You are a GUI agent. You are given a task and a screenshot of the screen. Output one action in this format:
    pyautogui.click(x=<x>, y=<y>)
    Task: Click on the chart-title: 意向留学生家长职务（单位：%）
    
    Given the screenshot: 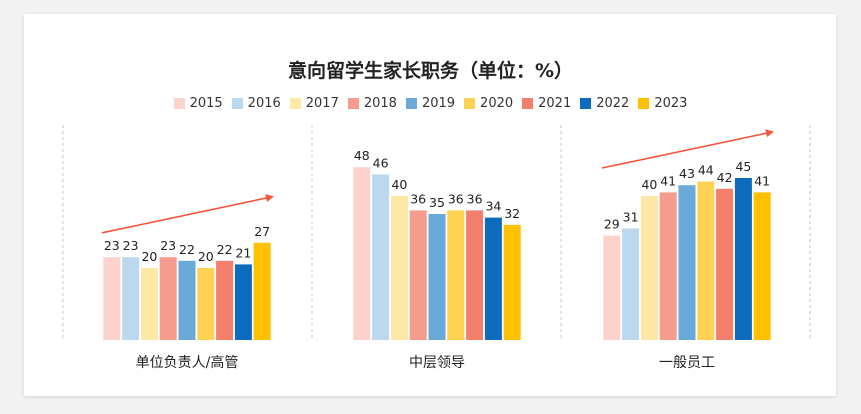 What is the action you would take?
    pyautogui.click(x=430, y=71)
    